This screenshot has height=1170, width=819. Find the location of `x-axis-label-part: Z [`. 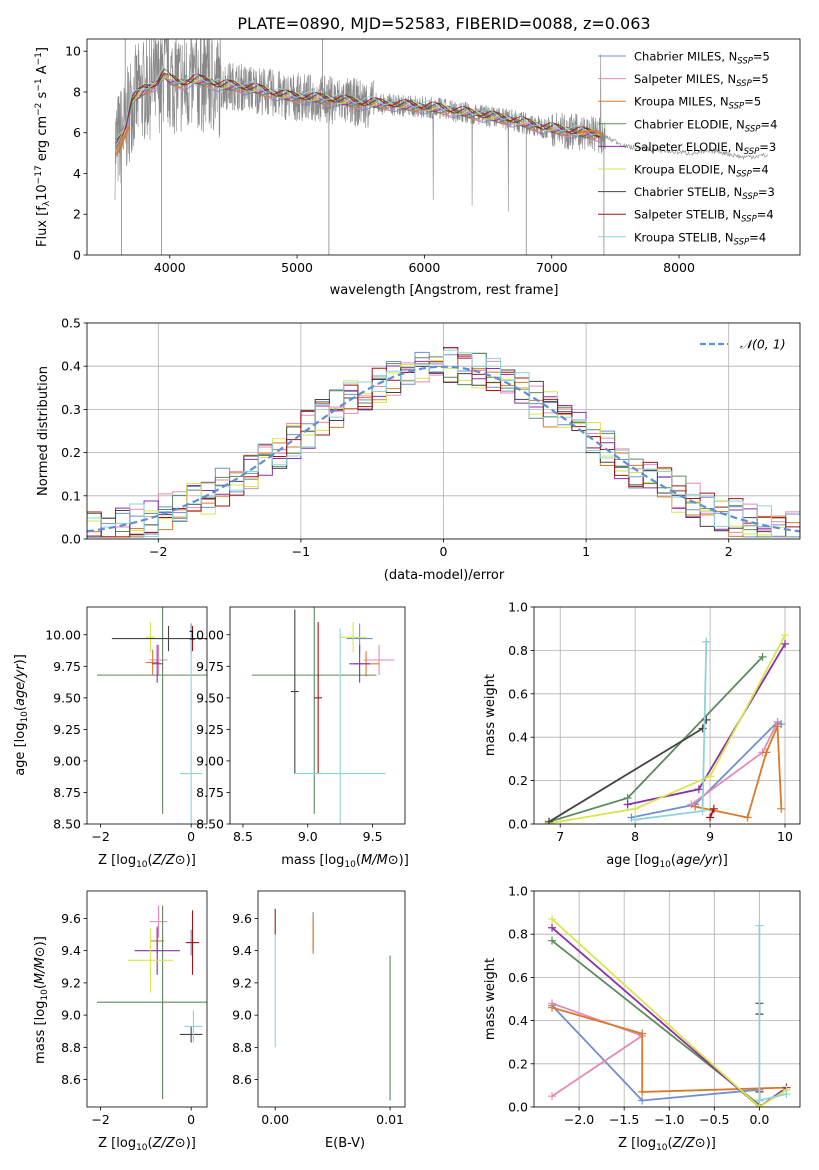

x-axis-label-part: Z [ is located at coordinates (107, 1143).